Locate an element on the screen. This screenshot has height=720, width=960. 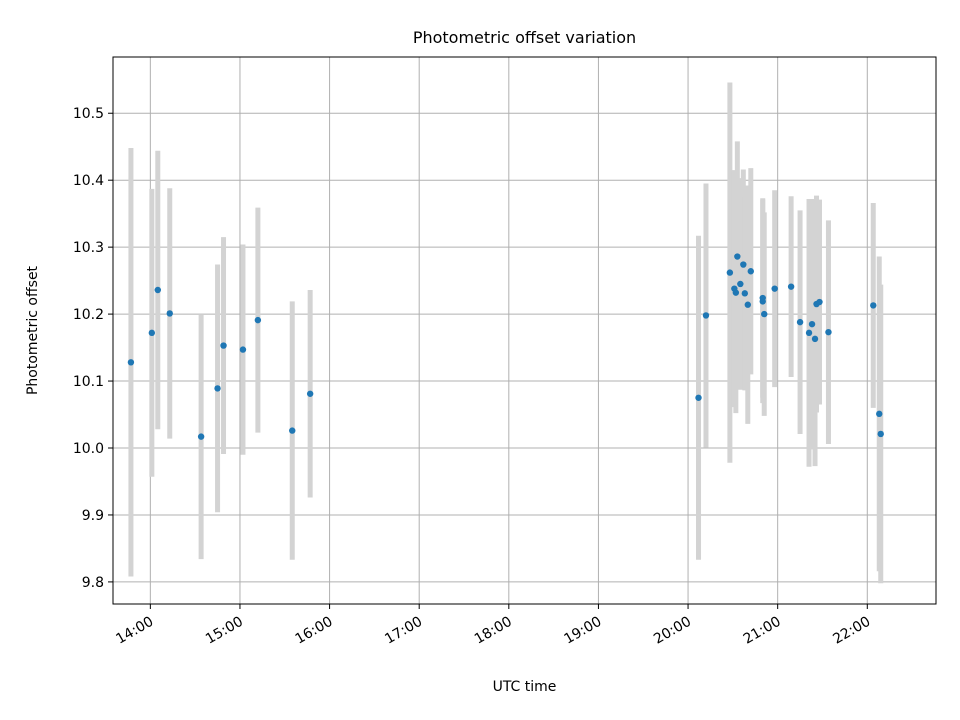
y-tick-label: 9.9 is located at coordinates (93, 516).